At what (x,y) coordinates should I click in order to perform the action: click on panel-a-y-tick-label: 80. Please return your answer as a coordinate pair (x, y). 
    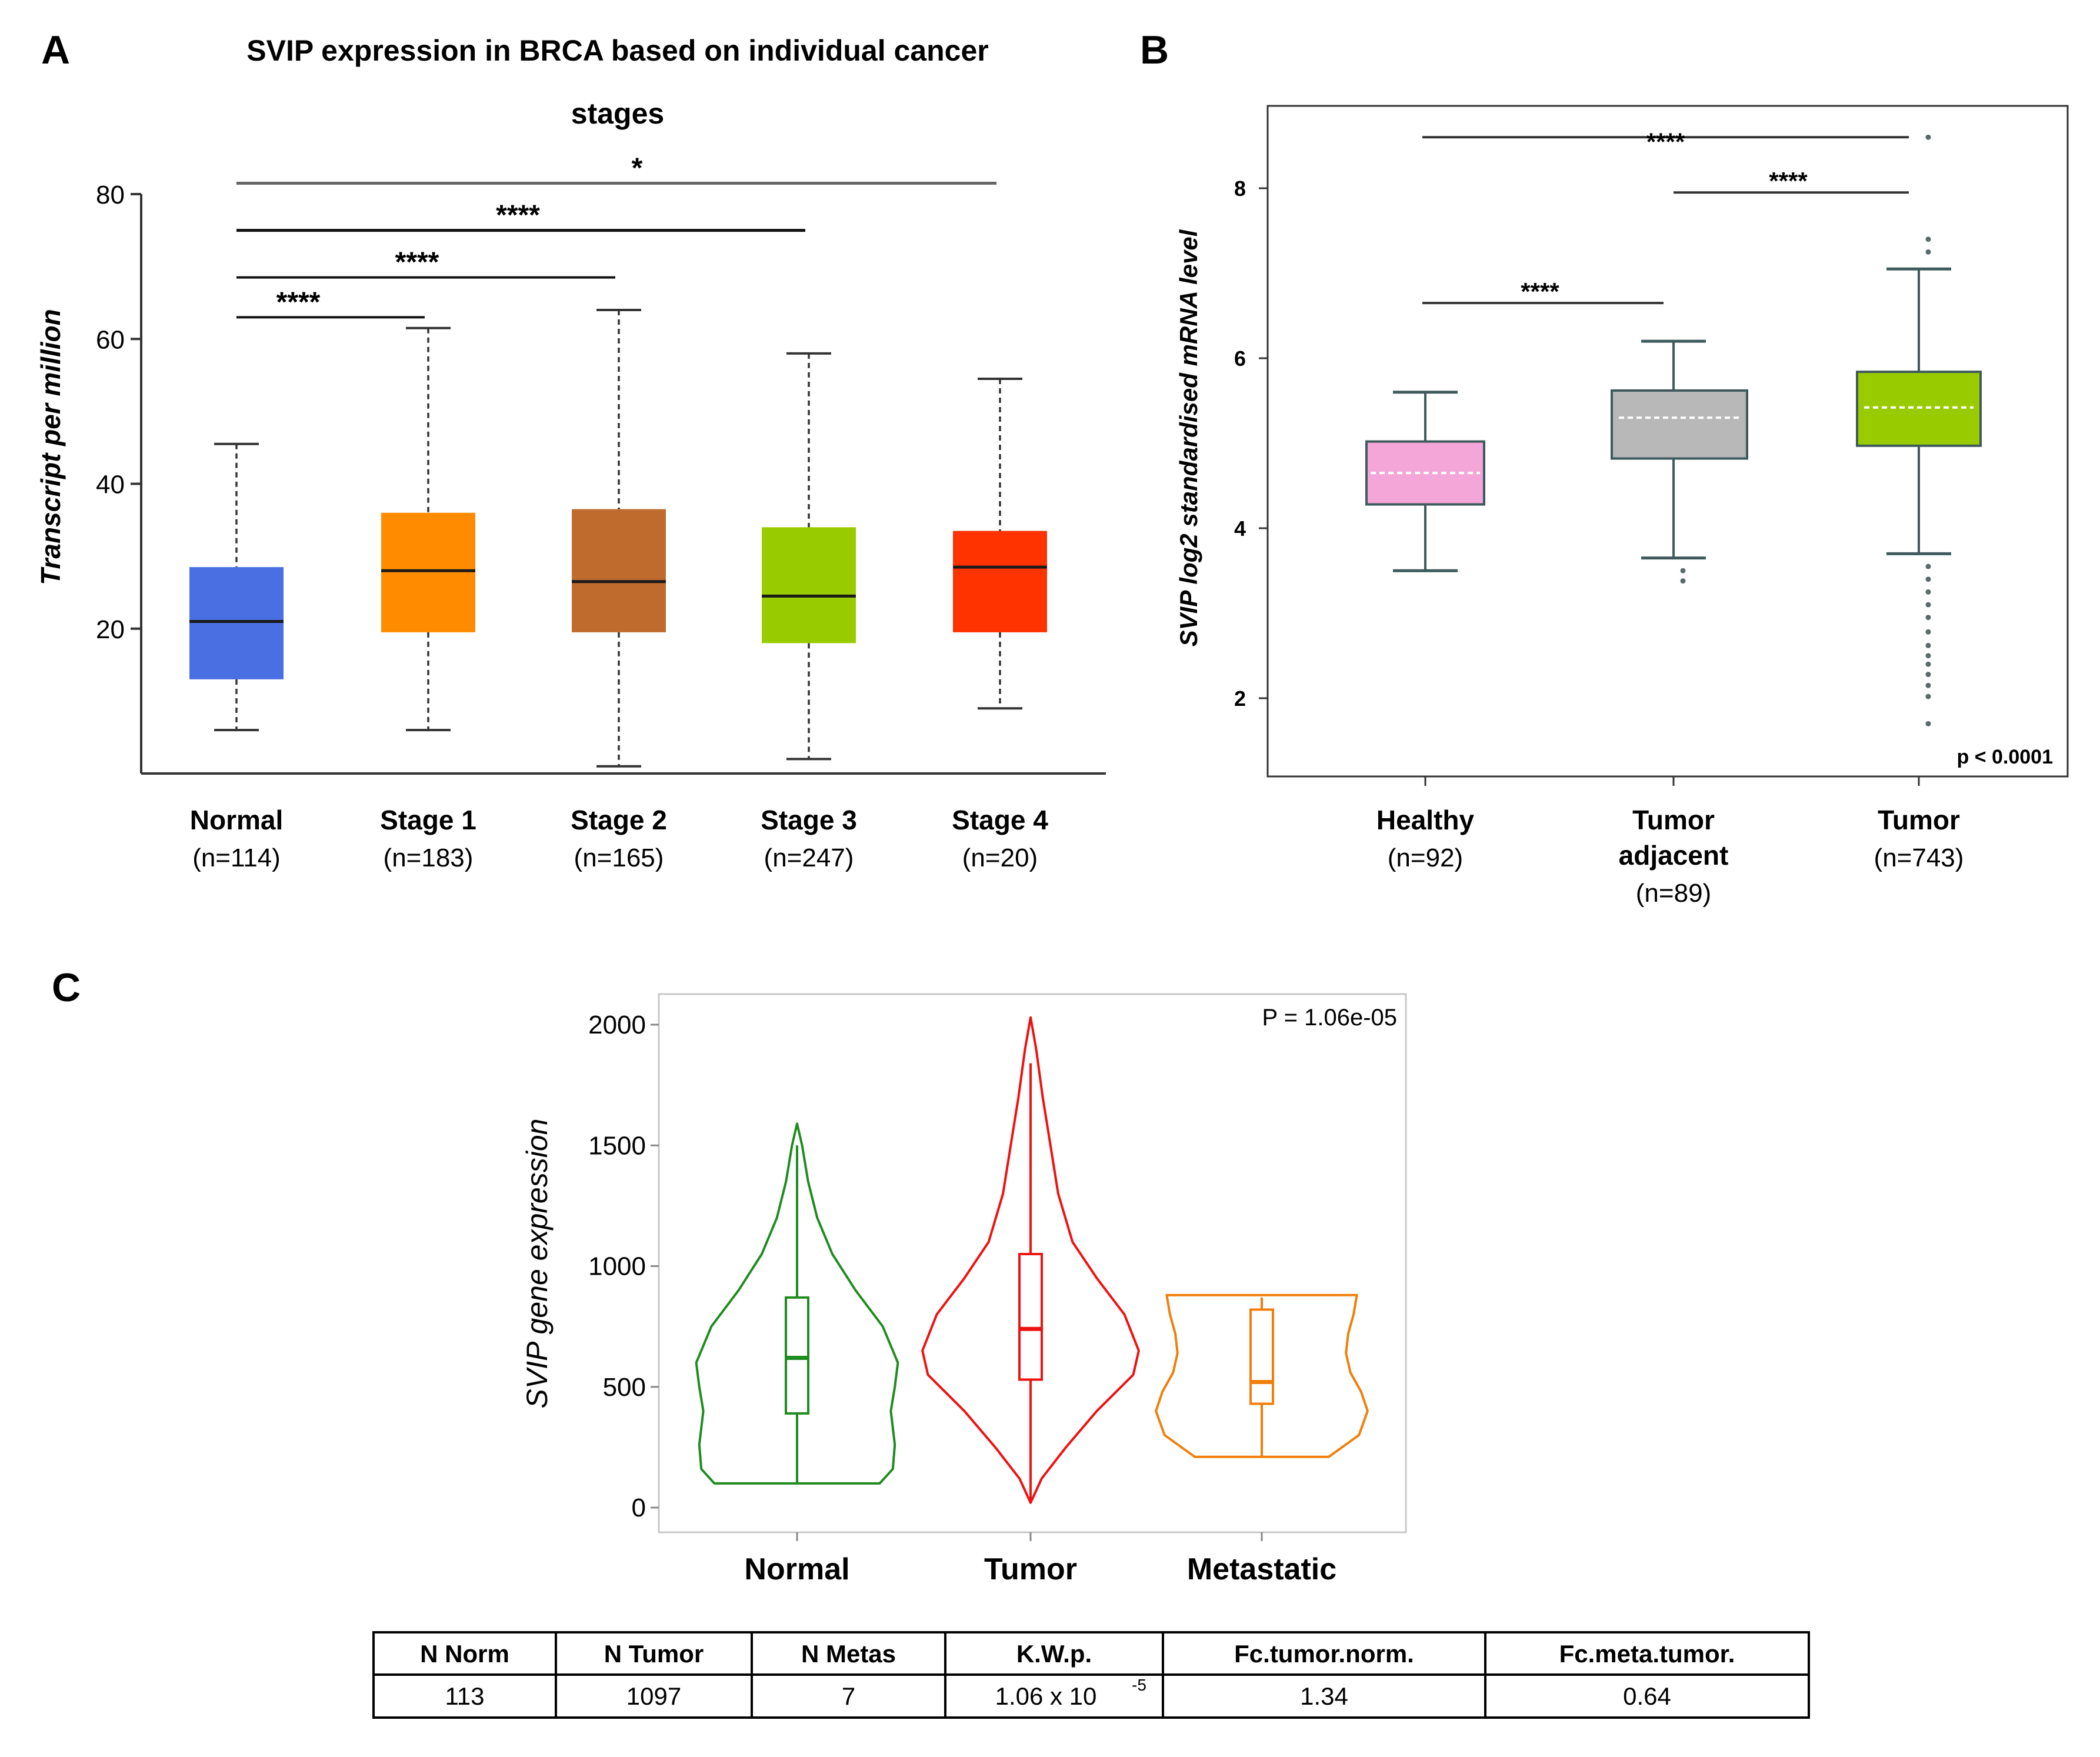
    Looking at the image, I should click on (110, 195).